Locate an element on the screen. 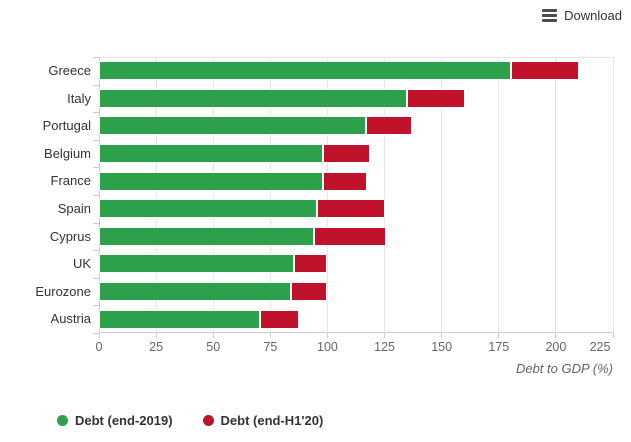  bar-row-italy is located at coordinates (356, 99).